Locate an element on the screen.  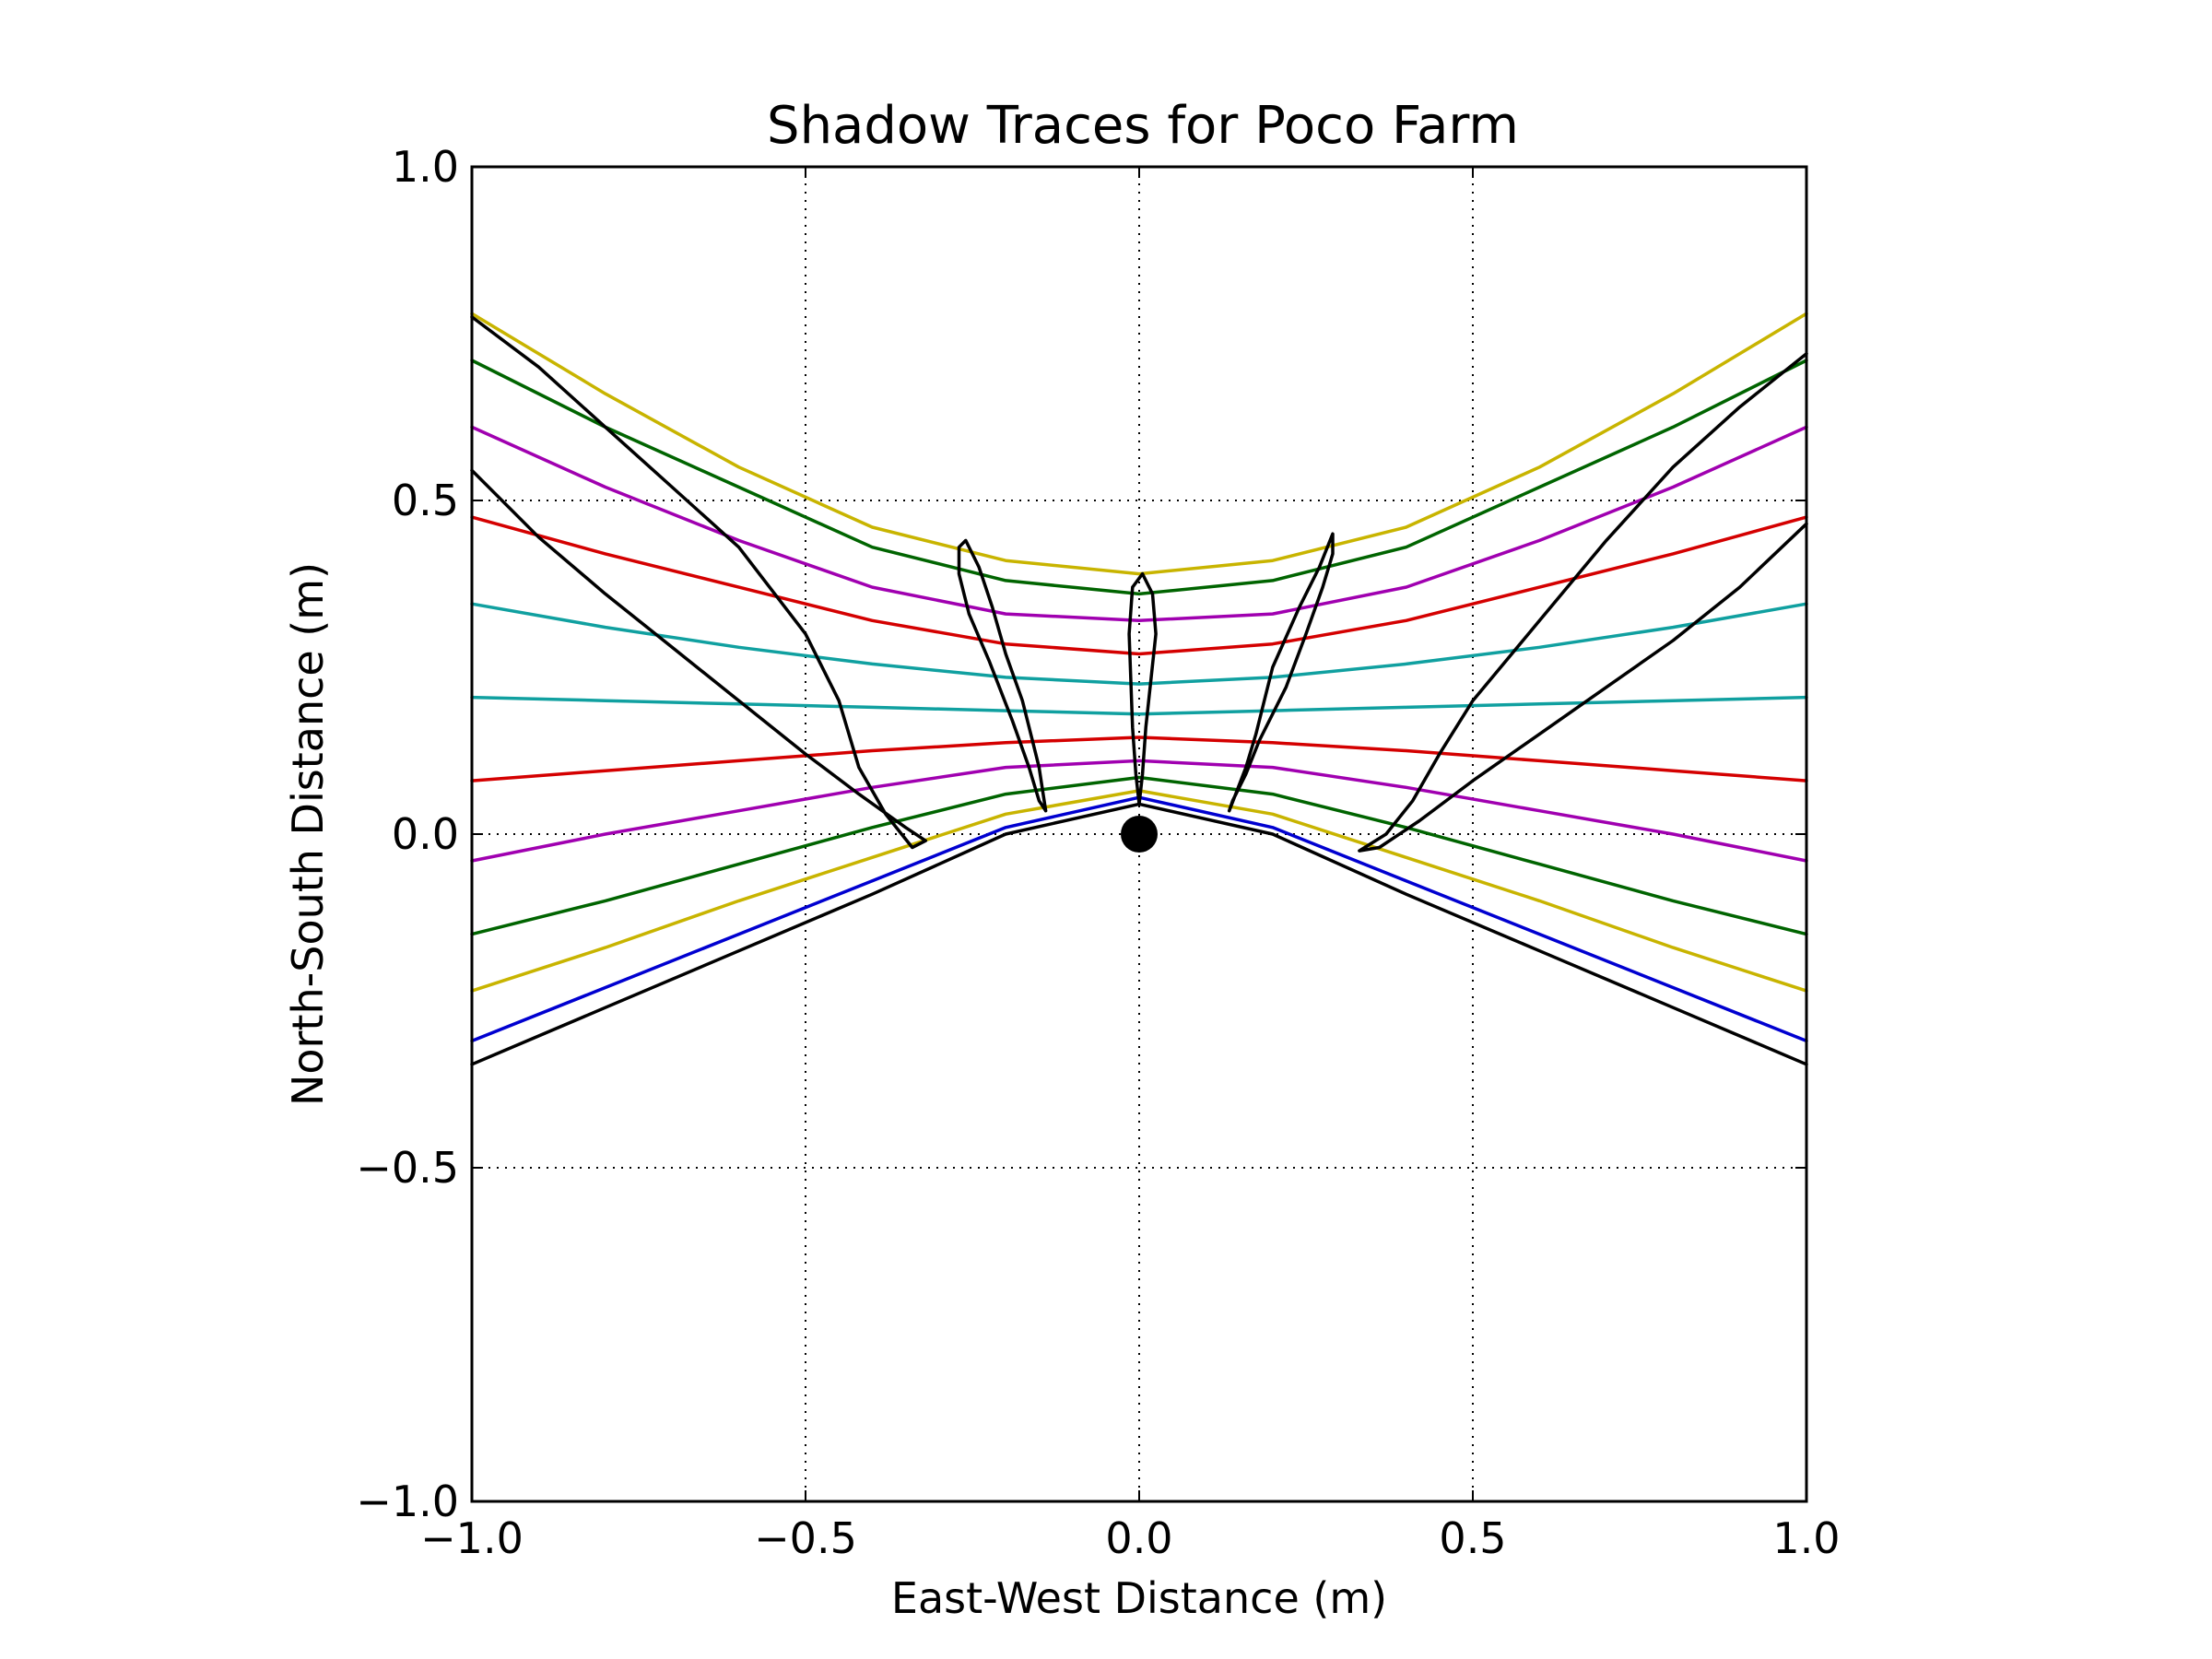
x-axis-label: East-West Distance (m) is located at coordinates (1139, 1598).